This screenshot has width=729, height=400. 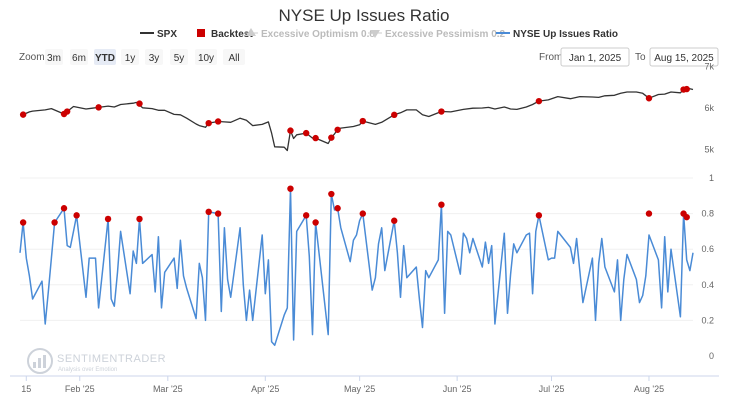 I want to click on zoom-button-label: 5y, so click(x=179, y=58).